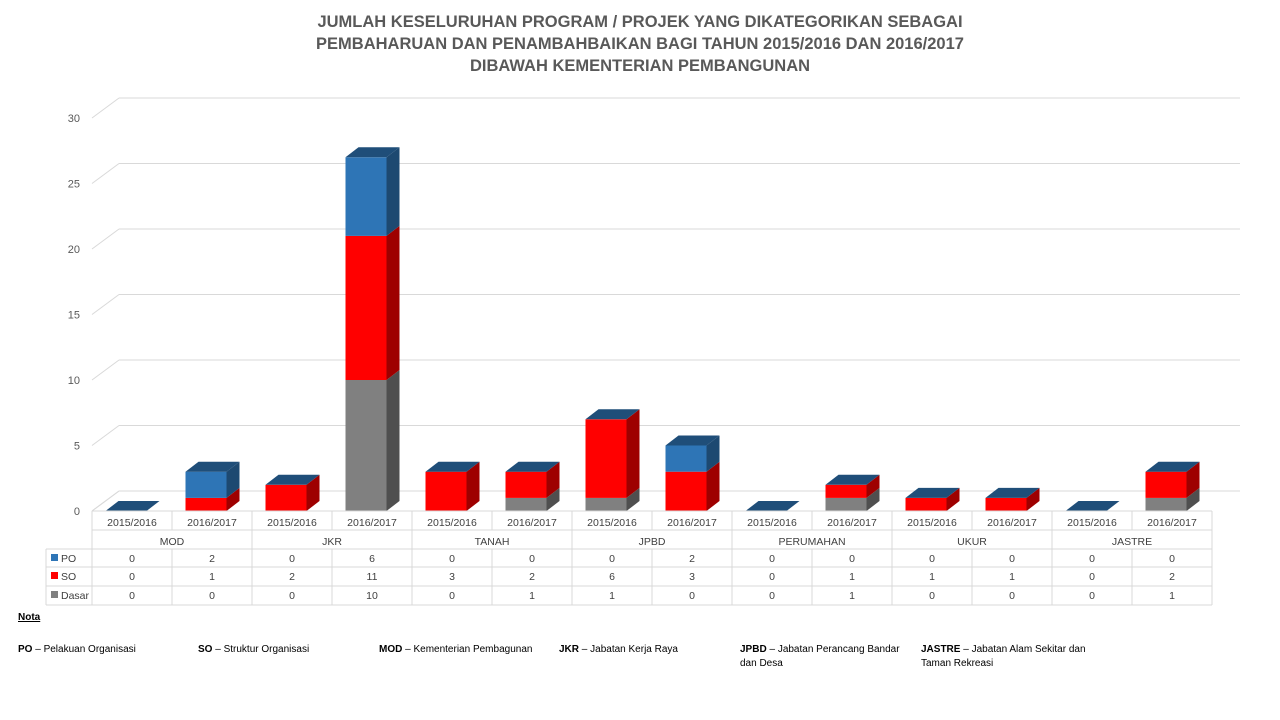 Image resolution: width=1280 pixels, height=720 pixels. Describe the element at coordinates (254, 649) in the screenshot. I see `nota-item-so: SO – Struktur Organisasi` at that location.